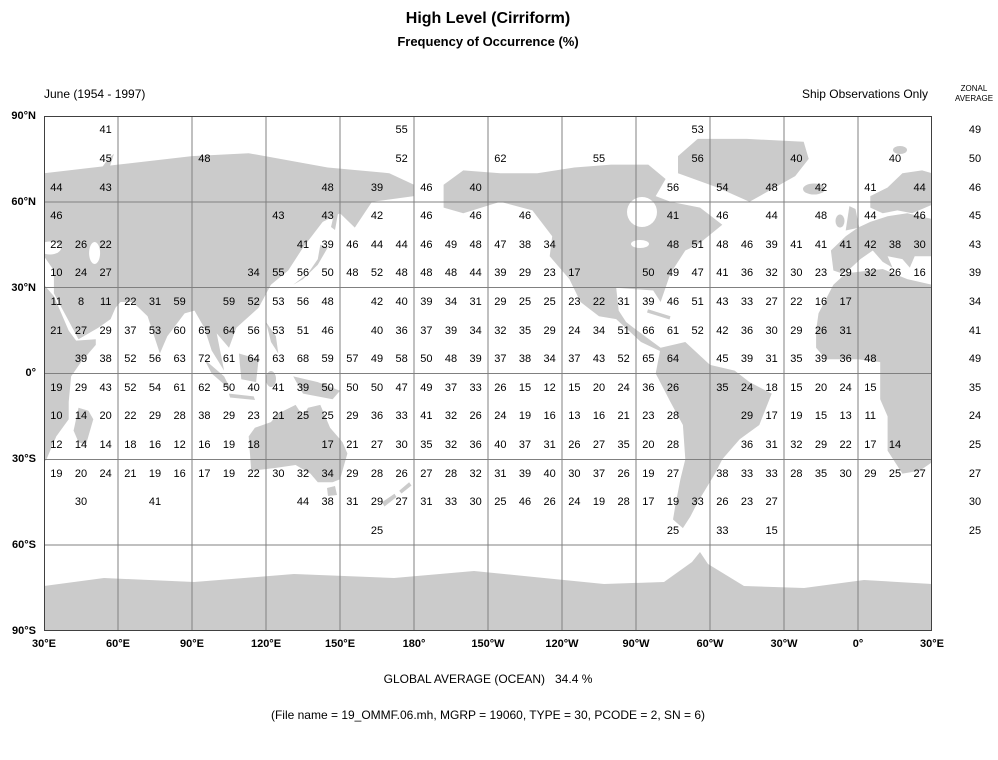 The image size is (998, 760). Describe the element at coordinates (56, 330) in the screenshot. I see `grid-cell-value: 21` at that location.